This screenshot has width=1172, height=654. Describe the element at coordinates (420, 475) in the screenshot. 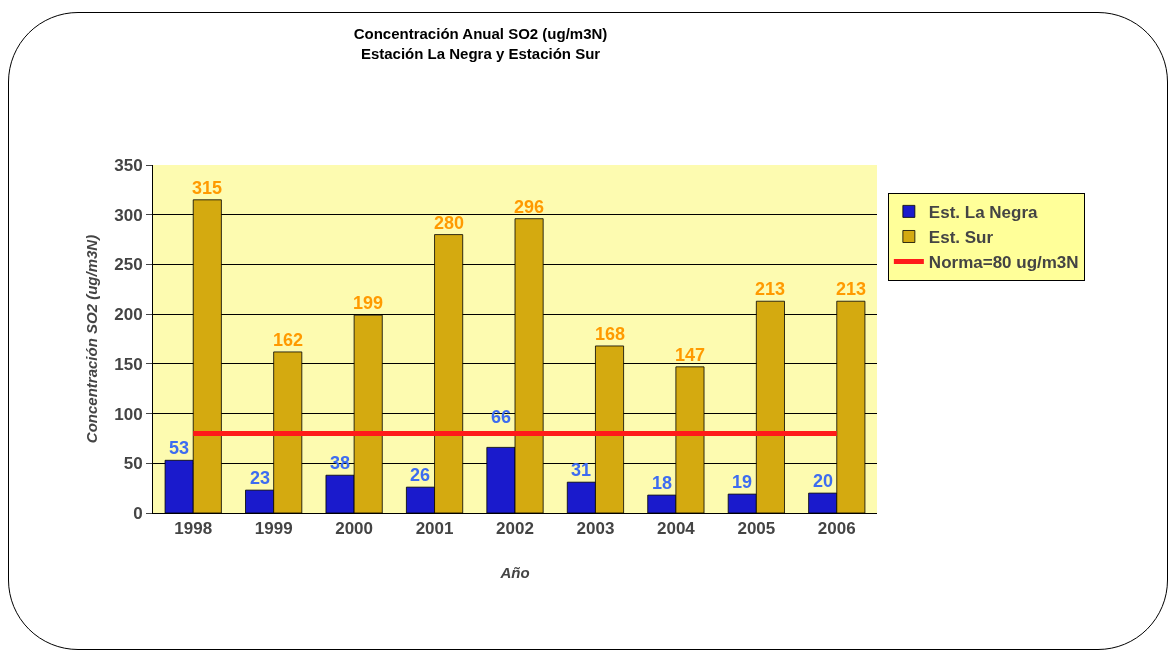

I see `data-label: 26` at that location.